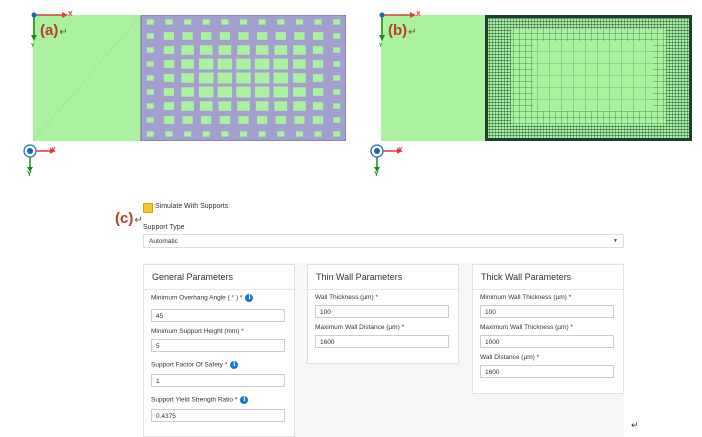 This screenshot has height=437, width=702. Describe the element at coordinates (382, 341) in the screenshot. I see `max-wall-distance-input: 1600` at that location.